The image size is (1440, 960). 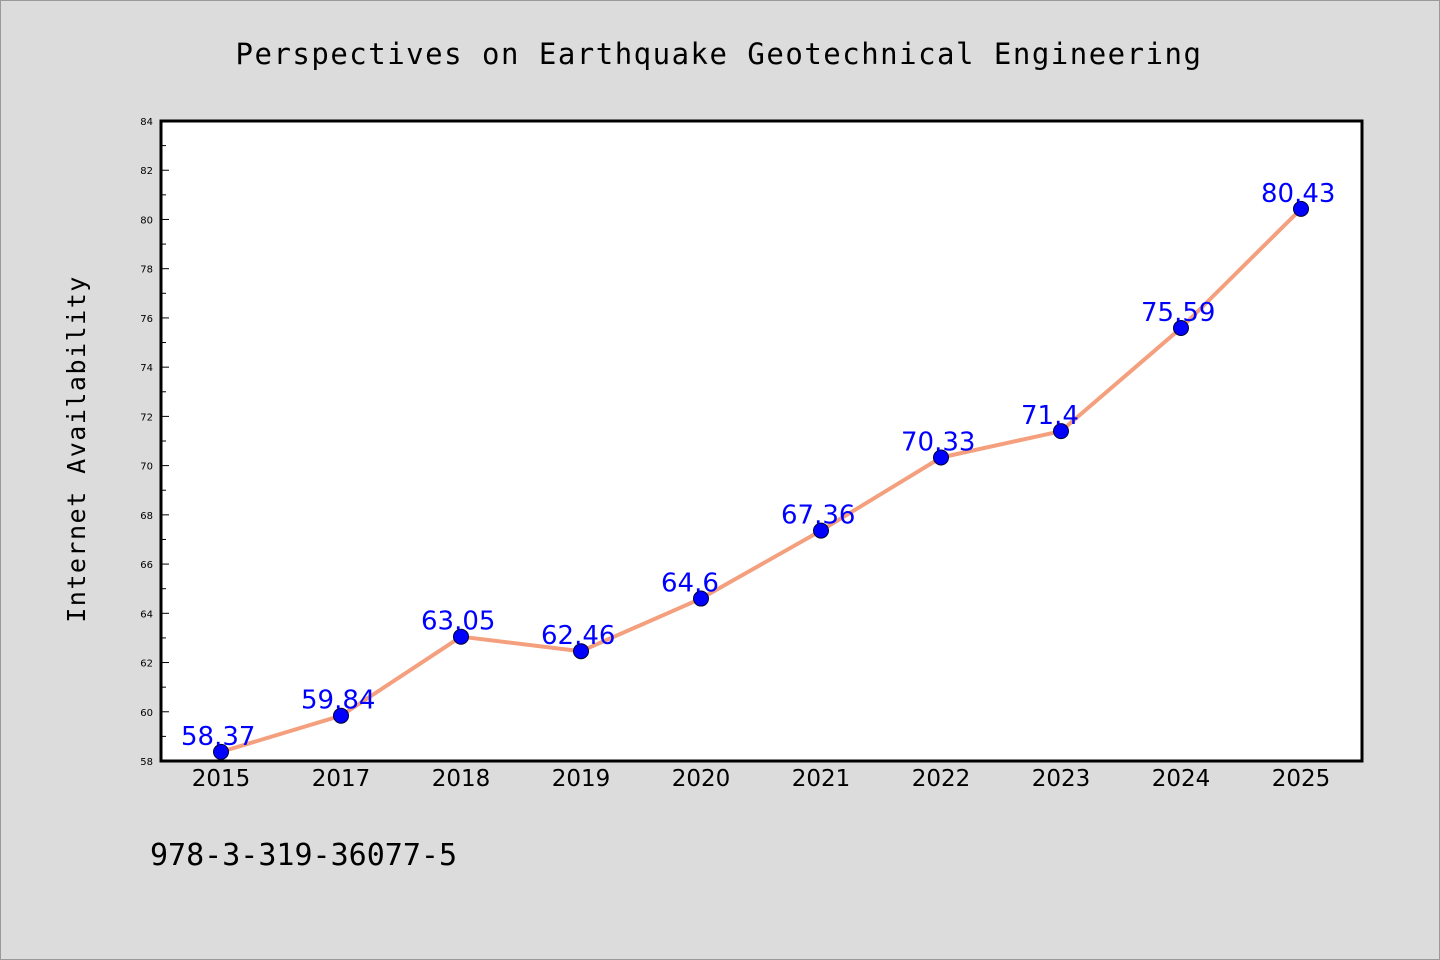 I want to click on y-tick-label: 60, so click(x=146, y=713).